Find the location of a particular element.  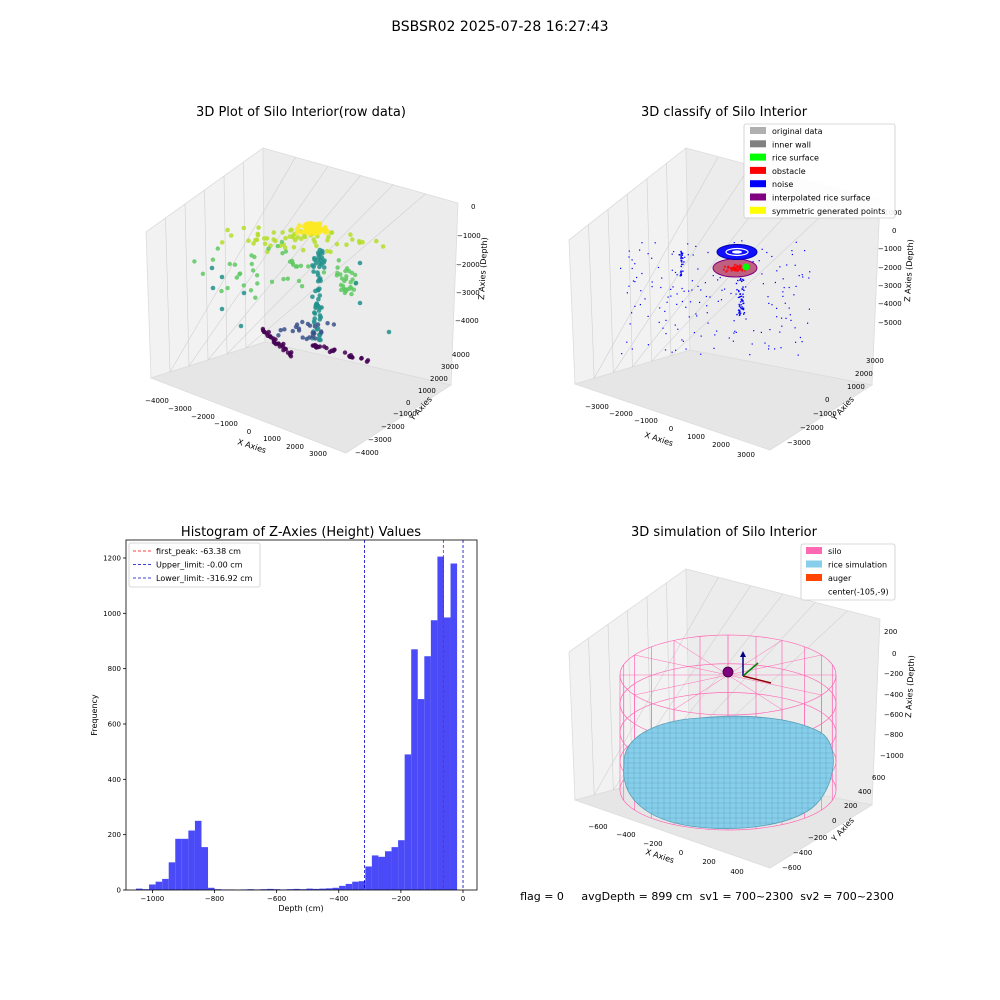

legend-label: symmetric generated points is located at coordinates (828, 211).